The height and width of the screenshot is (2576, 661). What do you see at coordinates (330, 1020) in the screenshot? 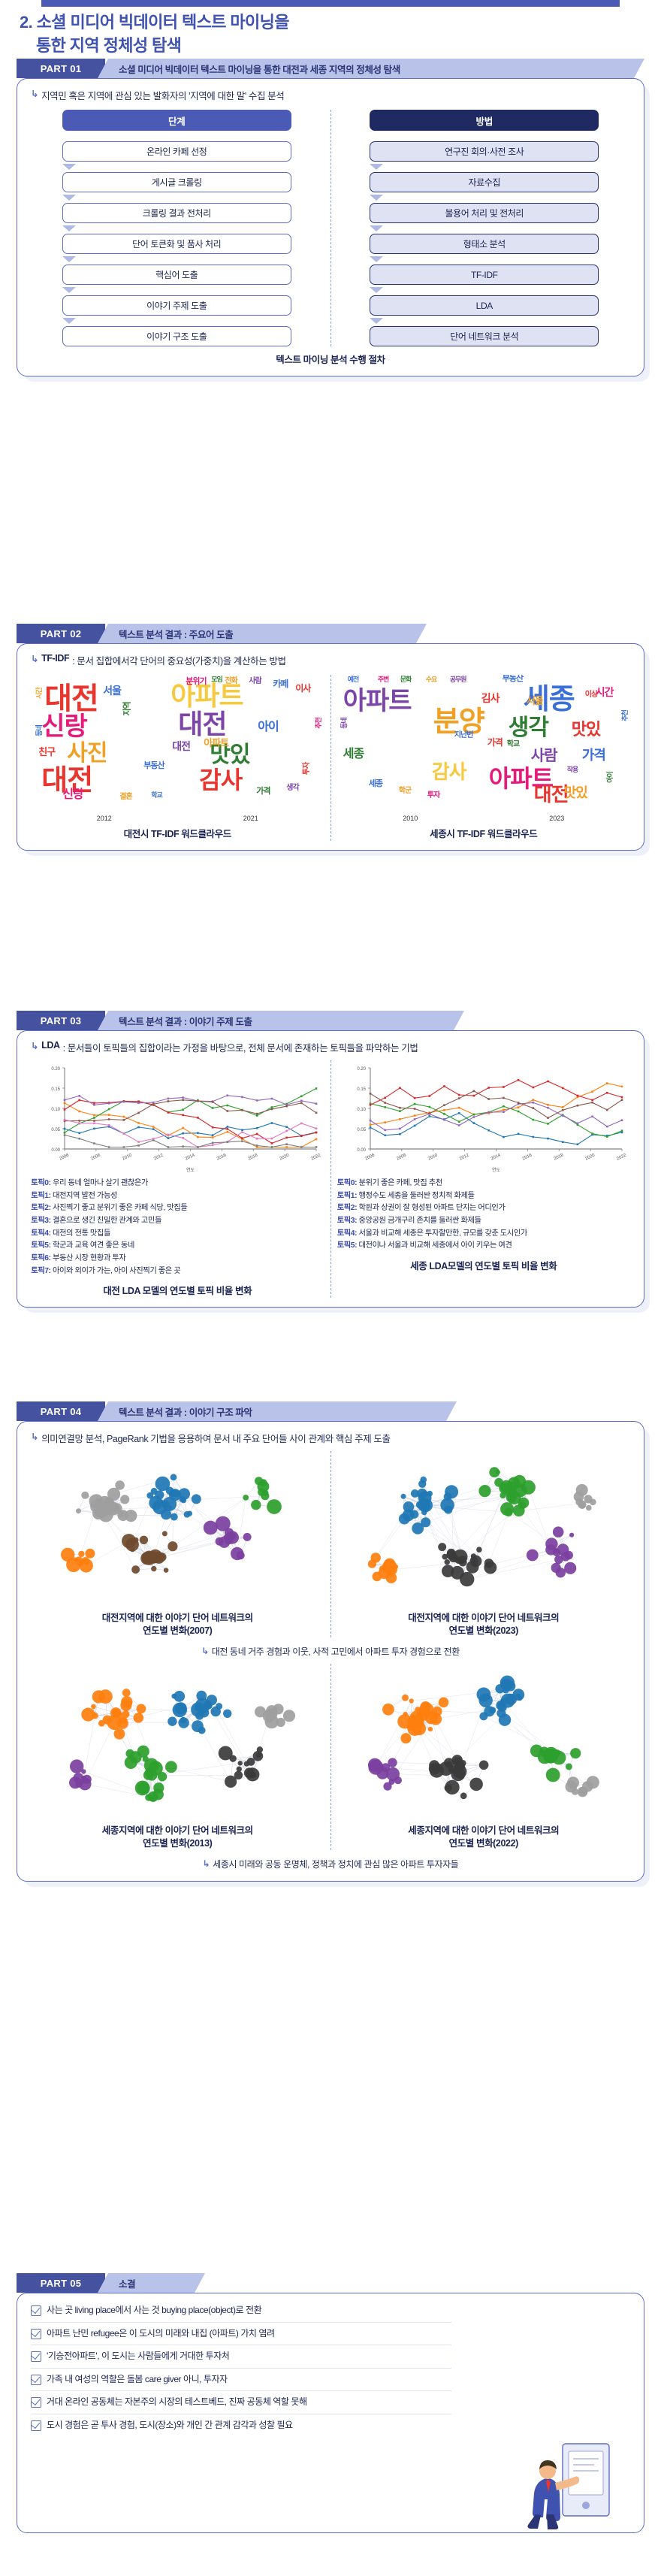
I see `part3-header: PART 03 텍스트 분석 결과 : 이야기 주제 도출` at bounding box center [330, 1020].